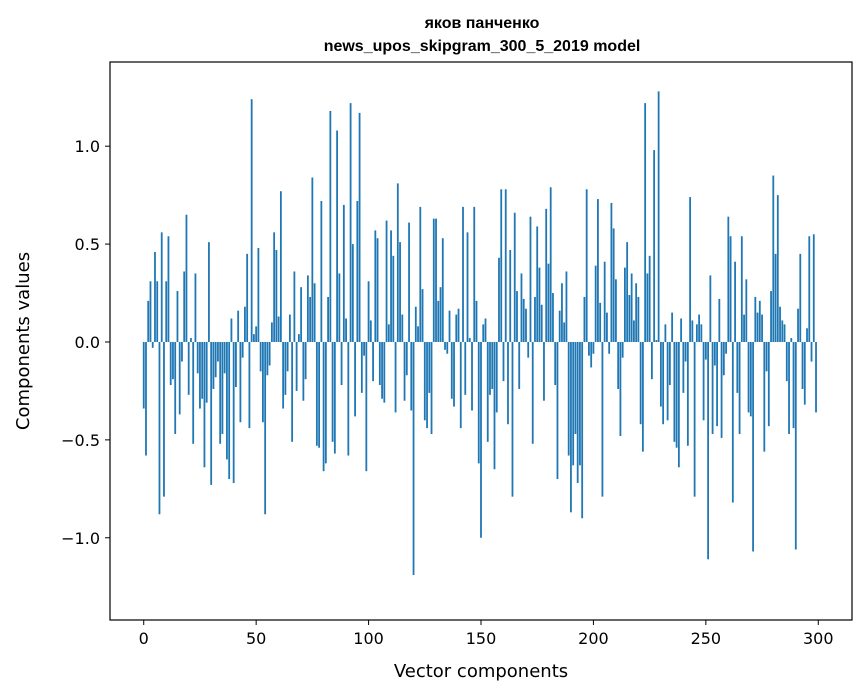 This screenshot has height=696, width=867. What do you see at coordinates (87, 244) in the screenshot?
I see `y-tick-label: 0.5` at bounding box center [87, 244].